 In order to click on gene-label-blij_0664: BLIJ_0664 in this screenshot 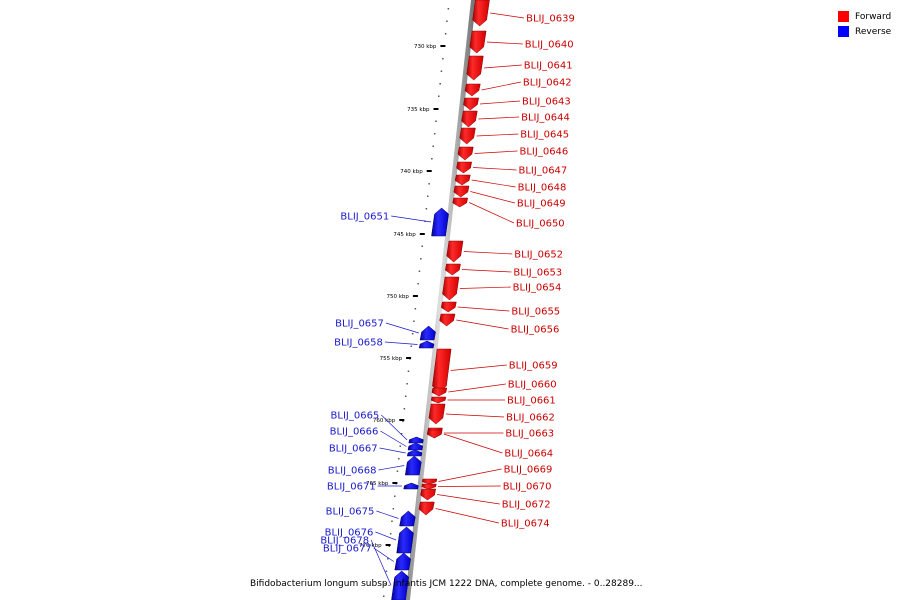, I will do `click(528, 454)`.